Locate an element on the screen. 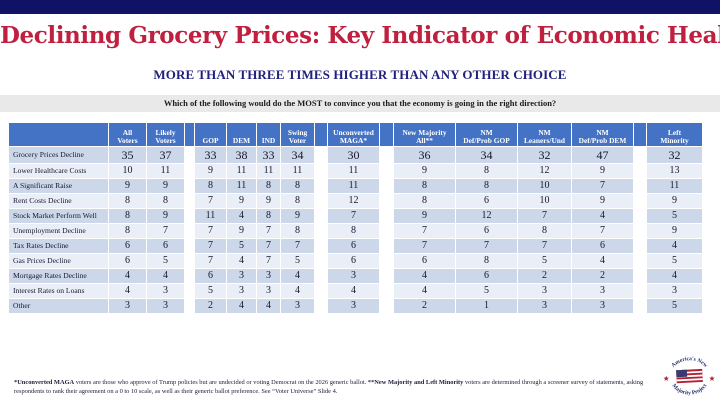  usa-flag-icon is located at coordinates (689, 376).